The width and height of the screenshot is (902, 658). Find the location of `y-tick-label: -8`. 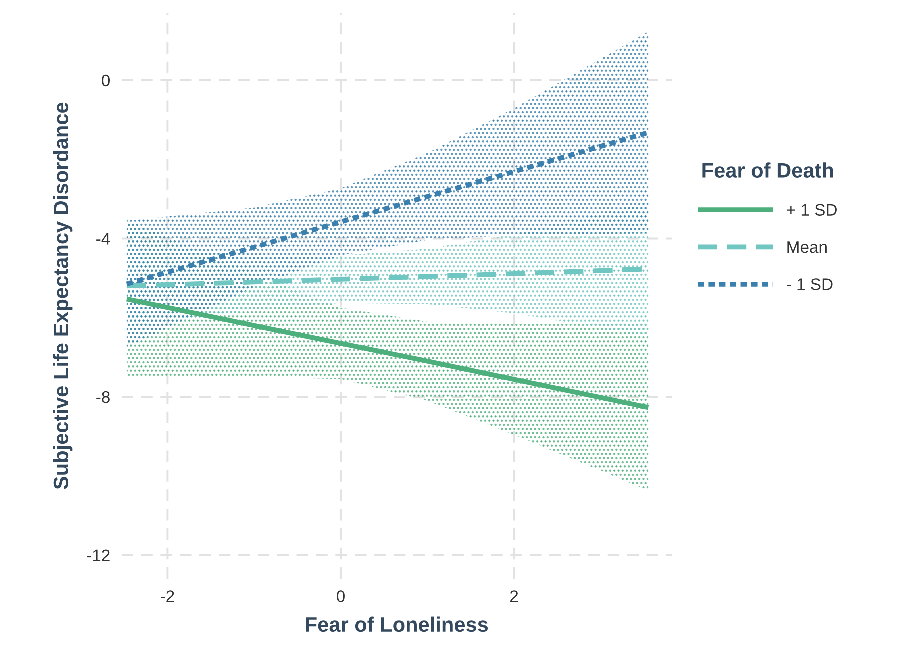

y-tick-label: -8 is located at coordinates (103, 397).